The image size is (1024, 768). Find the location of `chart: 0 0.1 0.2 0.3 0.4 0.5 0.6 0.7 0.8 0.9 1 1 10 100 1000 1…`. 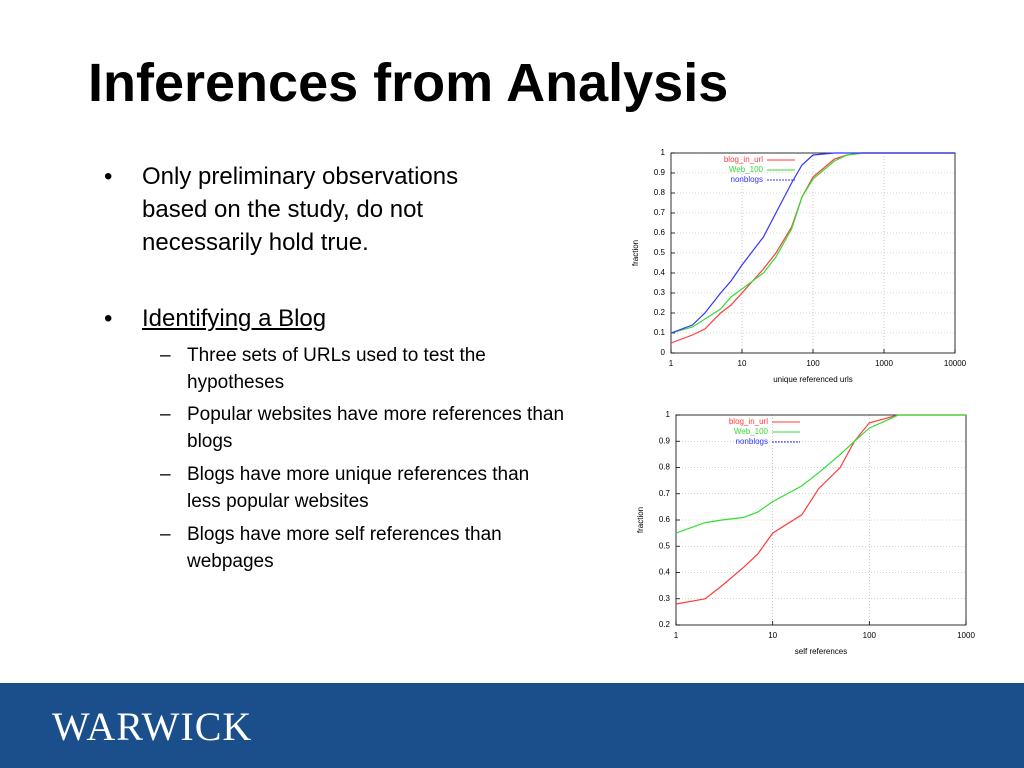

chart: 0 0.1 0.2 0.3 0.4 0.5 0.6 0.7 0.8 0.9 1 1 10 100 1000 1… is located at coordinates (799, 266).